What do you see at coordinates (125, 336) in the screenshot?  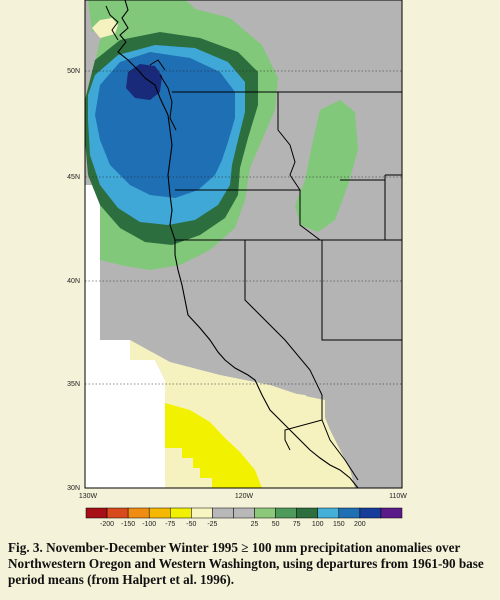 I see `ocean-no-data-region` at bounding box center [125, 336].